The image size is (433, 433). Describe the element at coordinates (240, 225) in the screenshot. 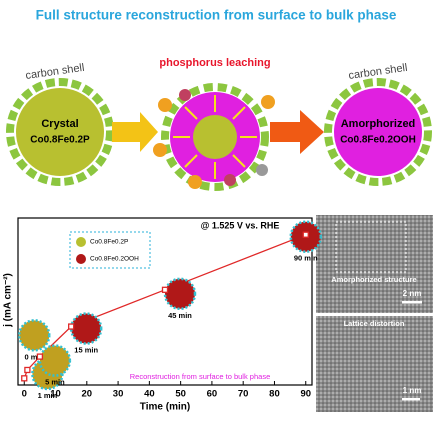

I see `condition: @ 1.525 V vs. RHE` at that location.